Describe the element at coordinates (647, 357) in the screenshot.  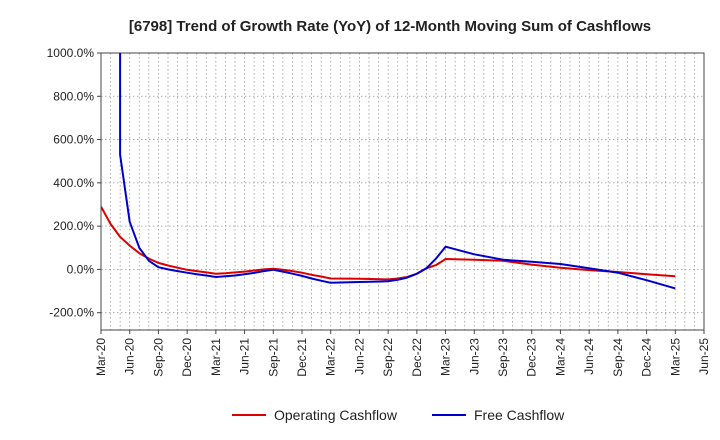
I see `x-tick-label: Dec-24` at that location.